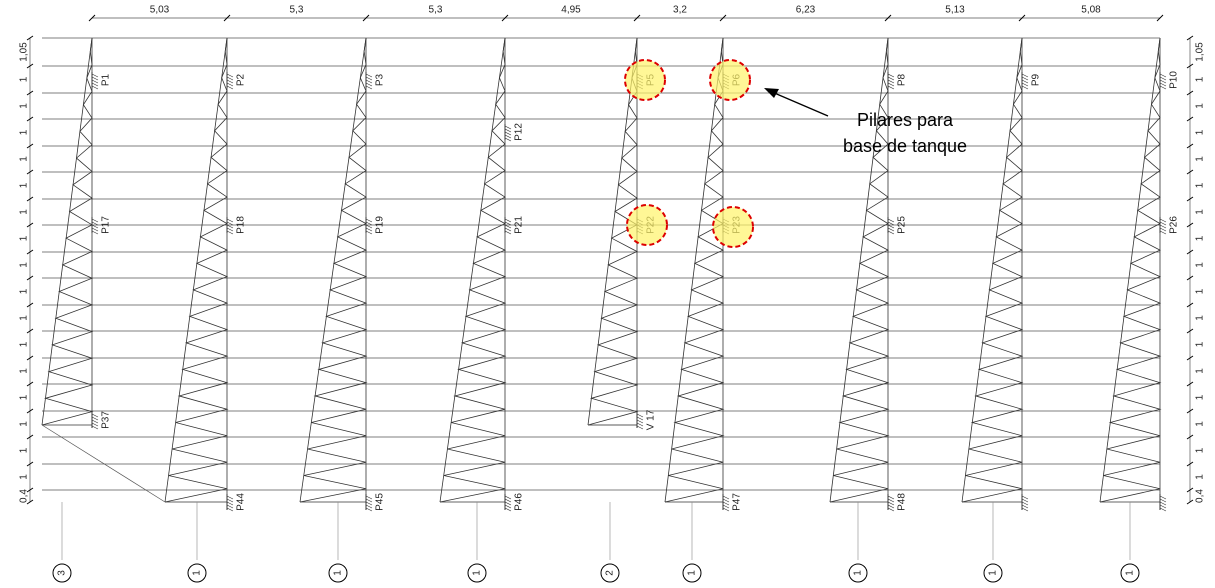  What do you see at coordinates (380, 502) in the screenshot?
I see `pillar-label: P45` at bounding box center [380, 502].